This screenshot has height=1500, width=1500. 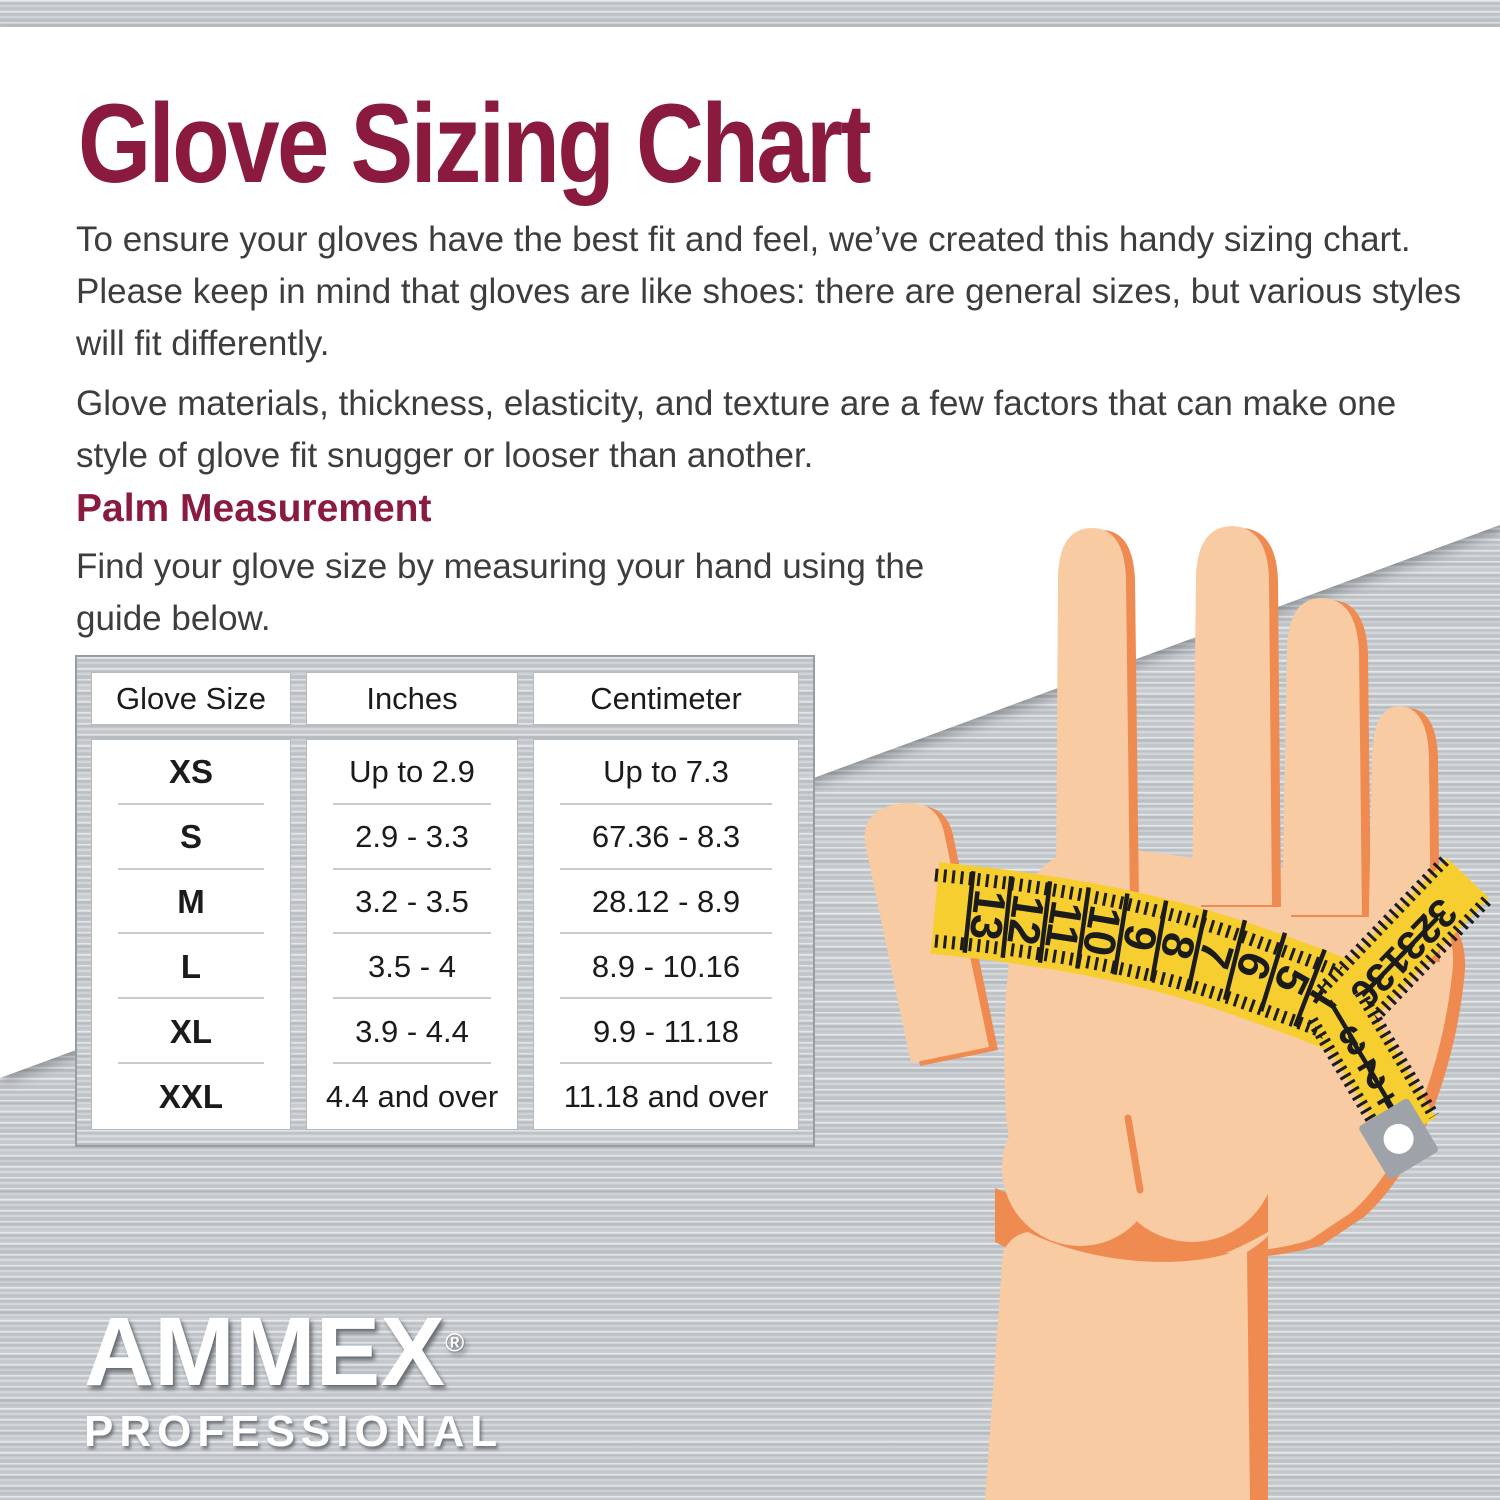 I want to click on tape-loose-lower-ticks, so click(x=1397, y=1054).